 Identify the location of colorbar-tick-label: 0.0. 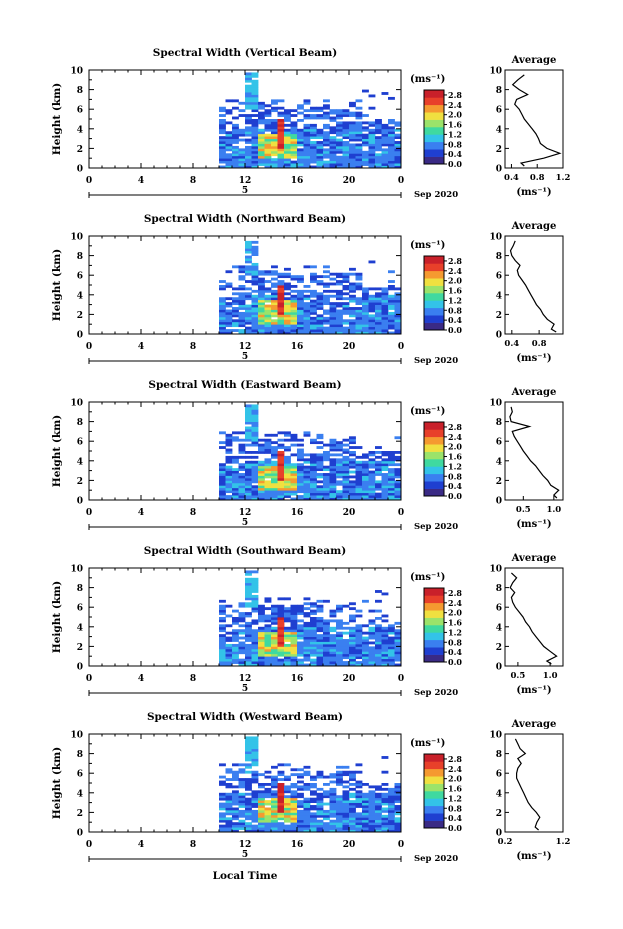
(455, 330).